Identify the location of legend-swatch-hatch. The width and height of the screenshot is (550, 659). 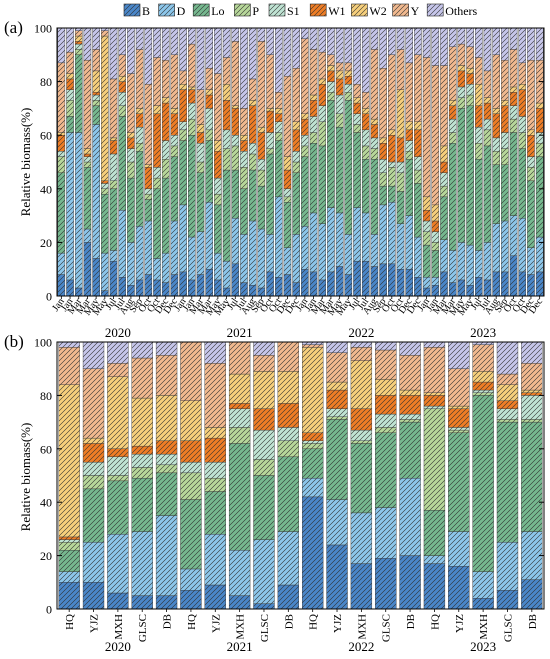
(166, 10).